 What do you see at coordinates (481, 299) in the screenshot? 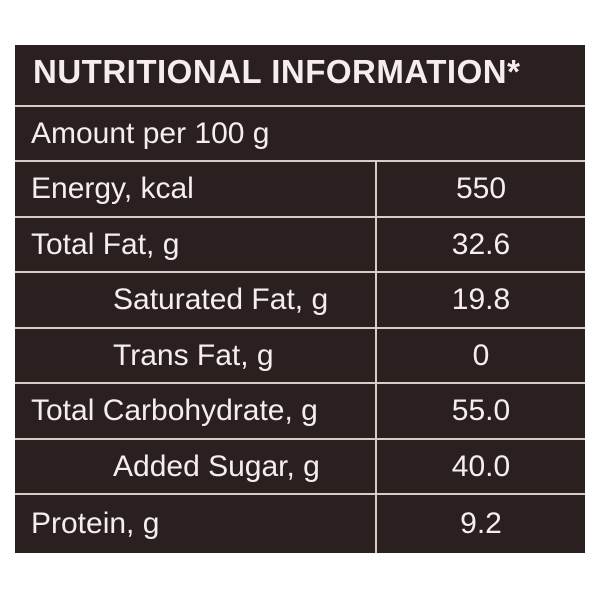
I see `nutrient-value: 19.8` at bounding box center [481, 299].